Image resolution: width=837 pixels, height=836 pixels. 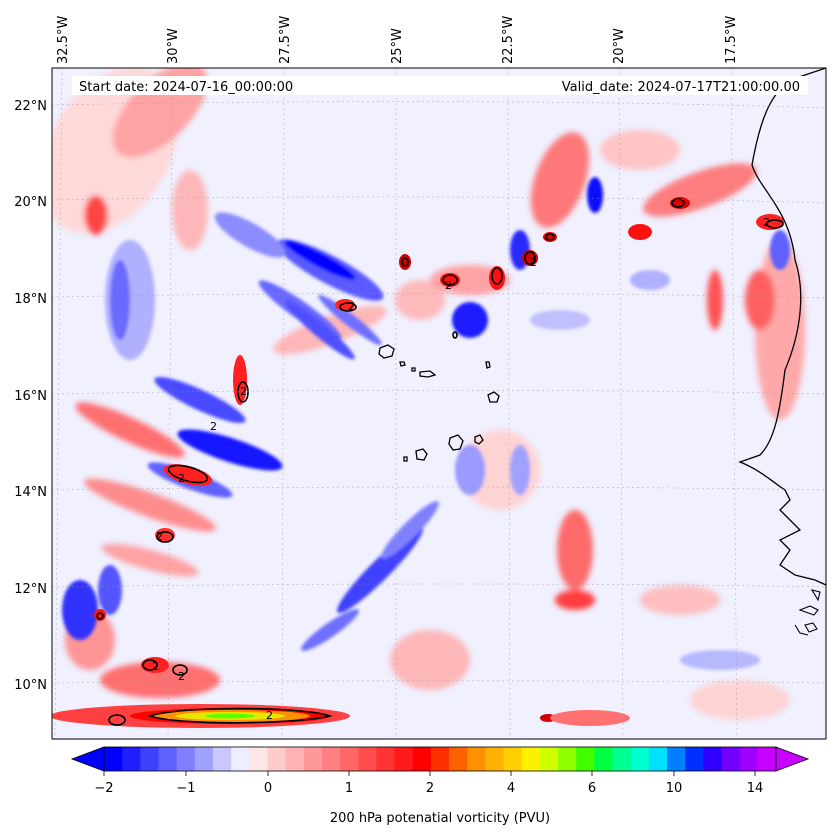 What do you see at coordinates (430, 788) in the screenshot?
I see `colorbar-tick-label: 2` at bounding box center [430, 788].